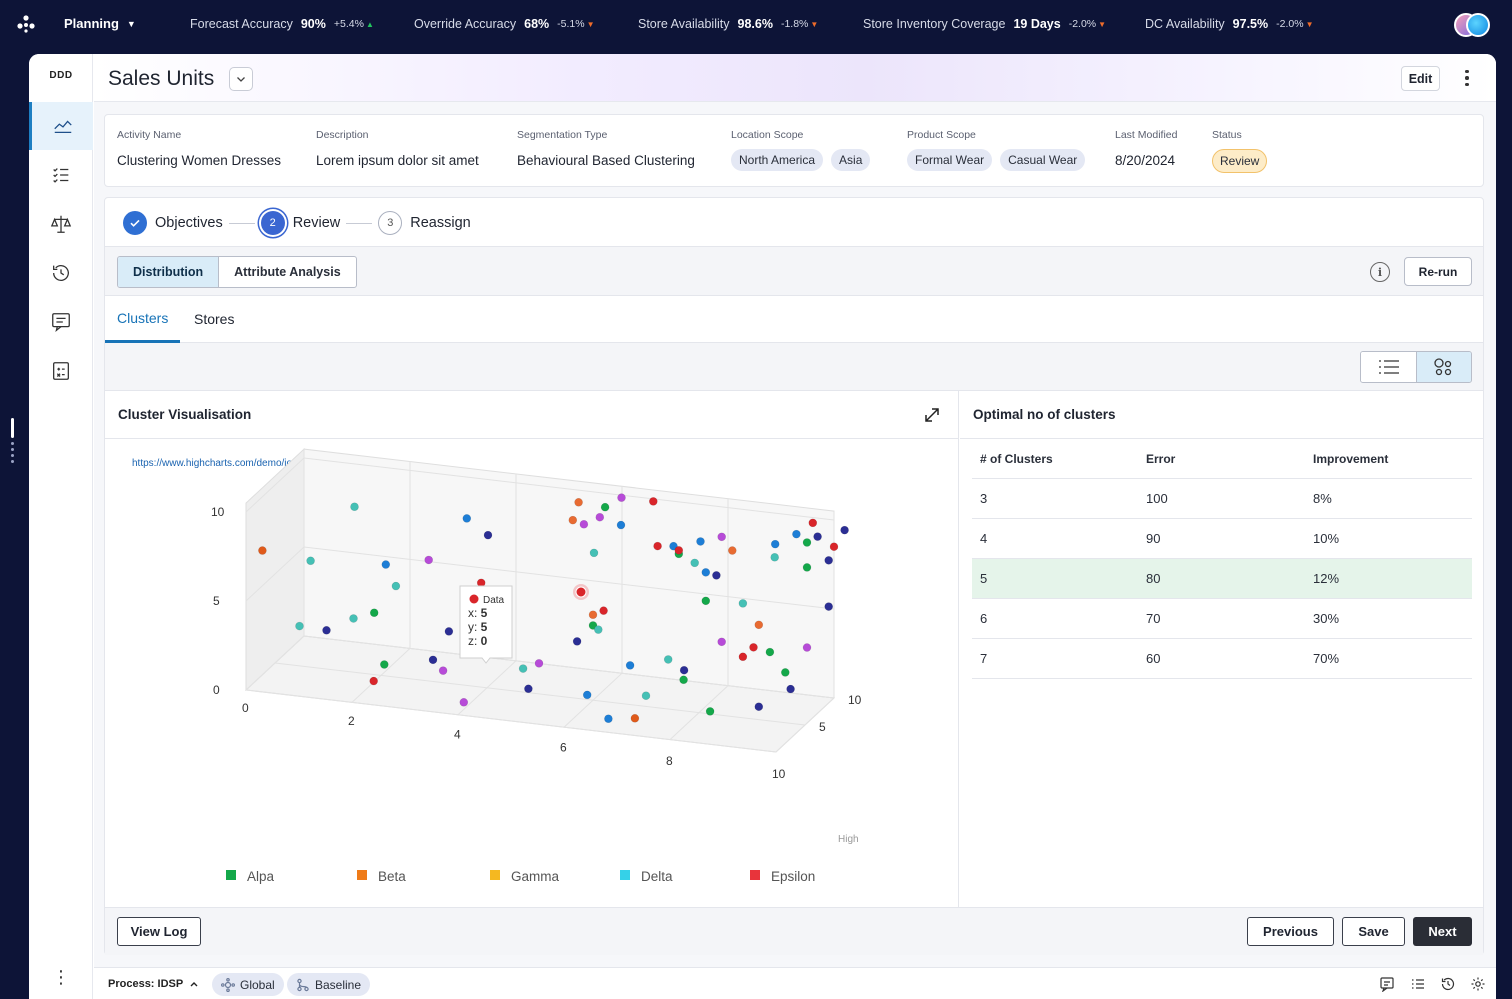 The image size is (1512, 999). Describe the element at coordinates (199, 160) in the screenshot. I see `field-value: Clustering Women Dresses` at that location.